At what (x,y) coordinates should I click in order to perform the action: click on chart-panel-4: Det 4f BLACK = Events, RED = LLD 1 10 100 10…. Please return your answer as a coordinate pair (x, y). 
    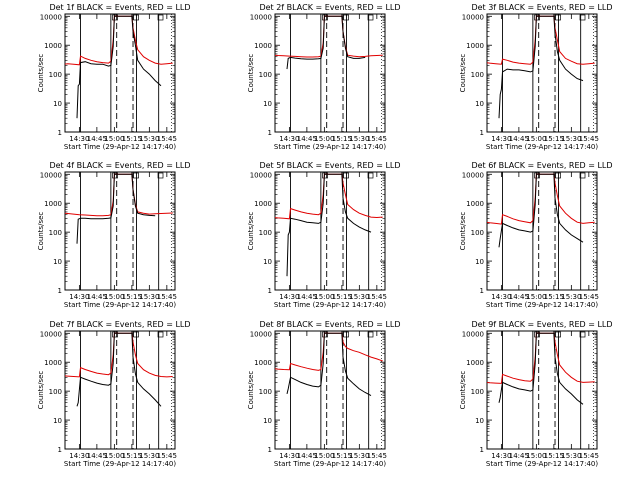
    Looking at the image, I should click on (114, 235).